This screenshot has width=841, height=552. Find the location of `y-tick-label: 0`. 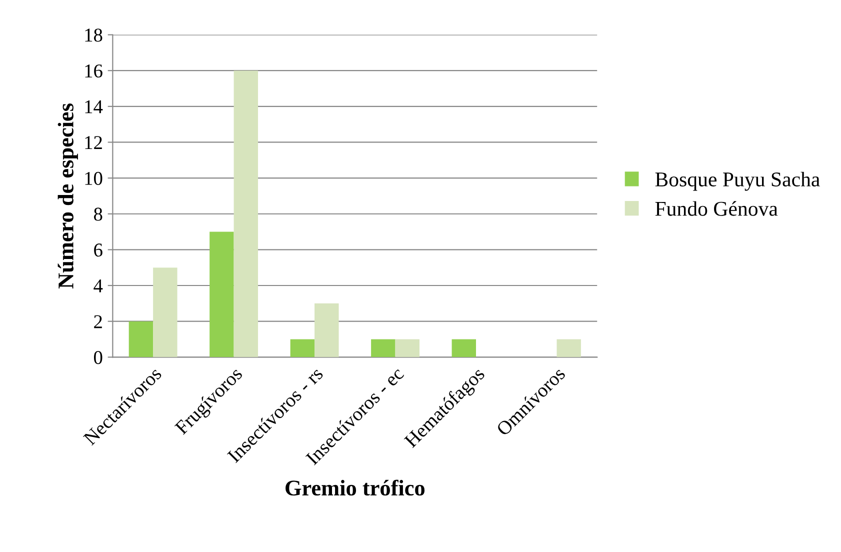

y-tick-label: 0 is located at coordinates (98, 357).